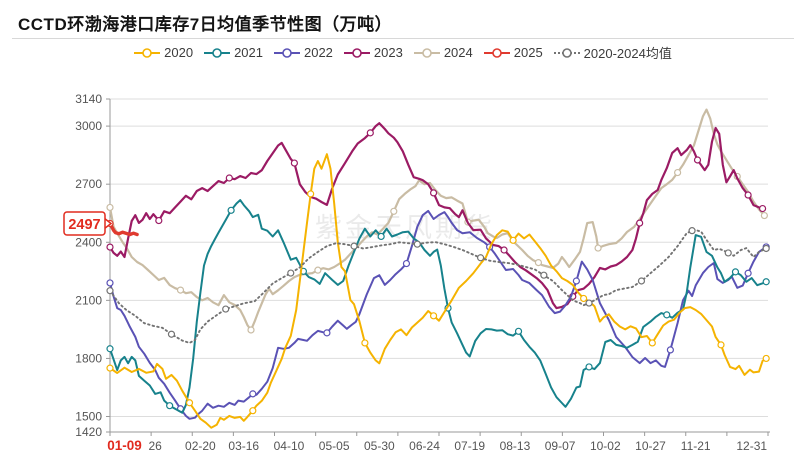 This screenshot has height=460, width=806. I want to click on y-axis-label-1500: 1500, so click(88, 417).